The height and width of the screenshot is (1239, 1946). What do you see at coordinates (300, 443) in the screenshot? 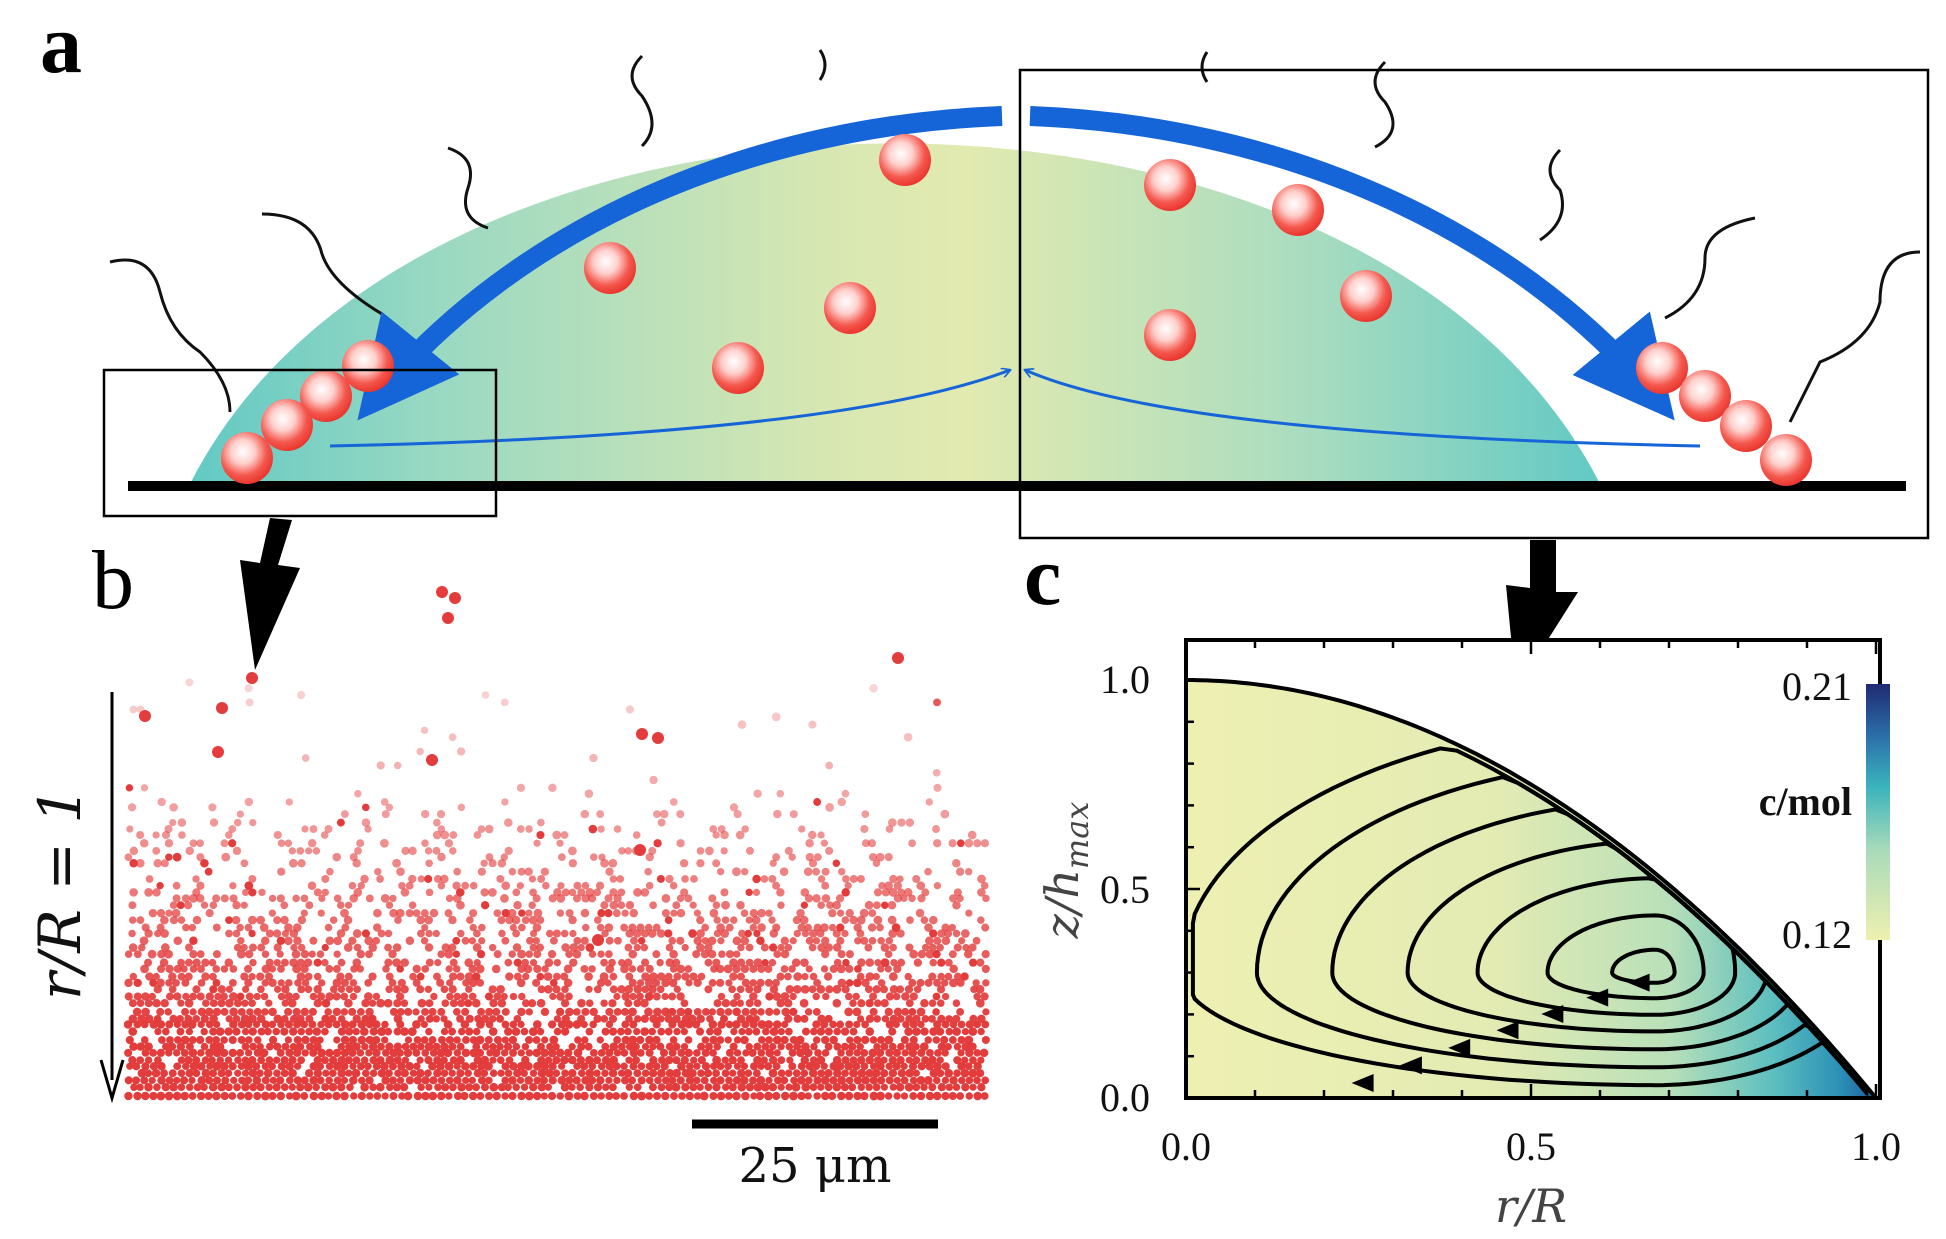
I see `zoom-box-contact-line` at bounding box center [300, 443].